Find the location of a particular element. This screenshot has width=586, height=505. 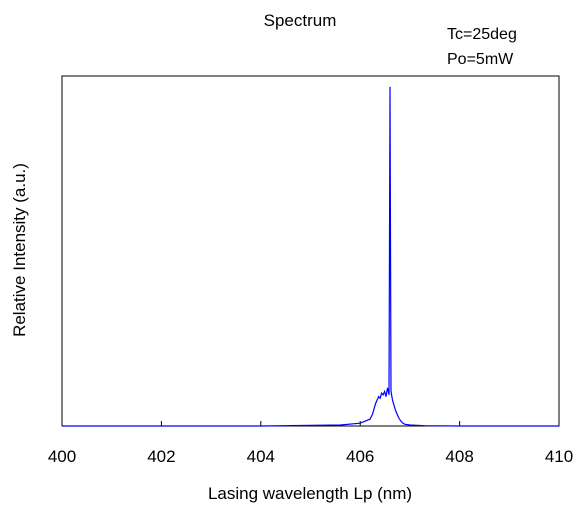

x-axis-label: Lasing wavelength Lp (nm) is located at coordinates (310, 493).